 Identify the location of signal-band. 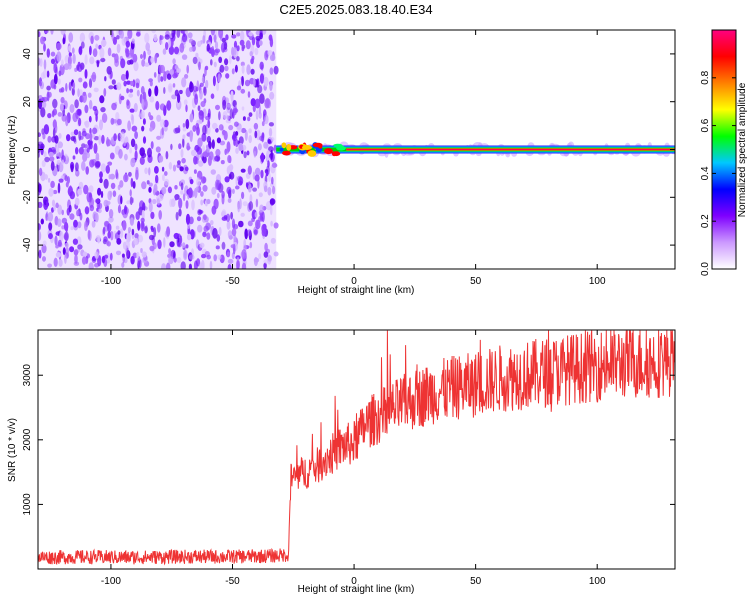
(474, 149).